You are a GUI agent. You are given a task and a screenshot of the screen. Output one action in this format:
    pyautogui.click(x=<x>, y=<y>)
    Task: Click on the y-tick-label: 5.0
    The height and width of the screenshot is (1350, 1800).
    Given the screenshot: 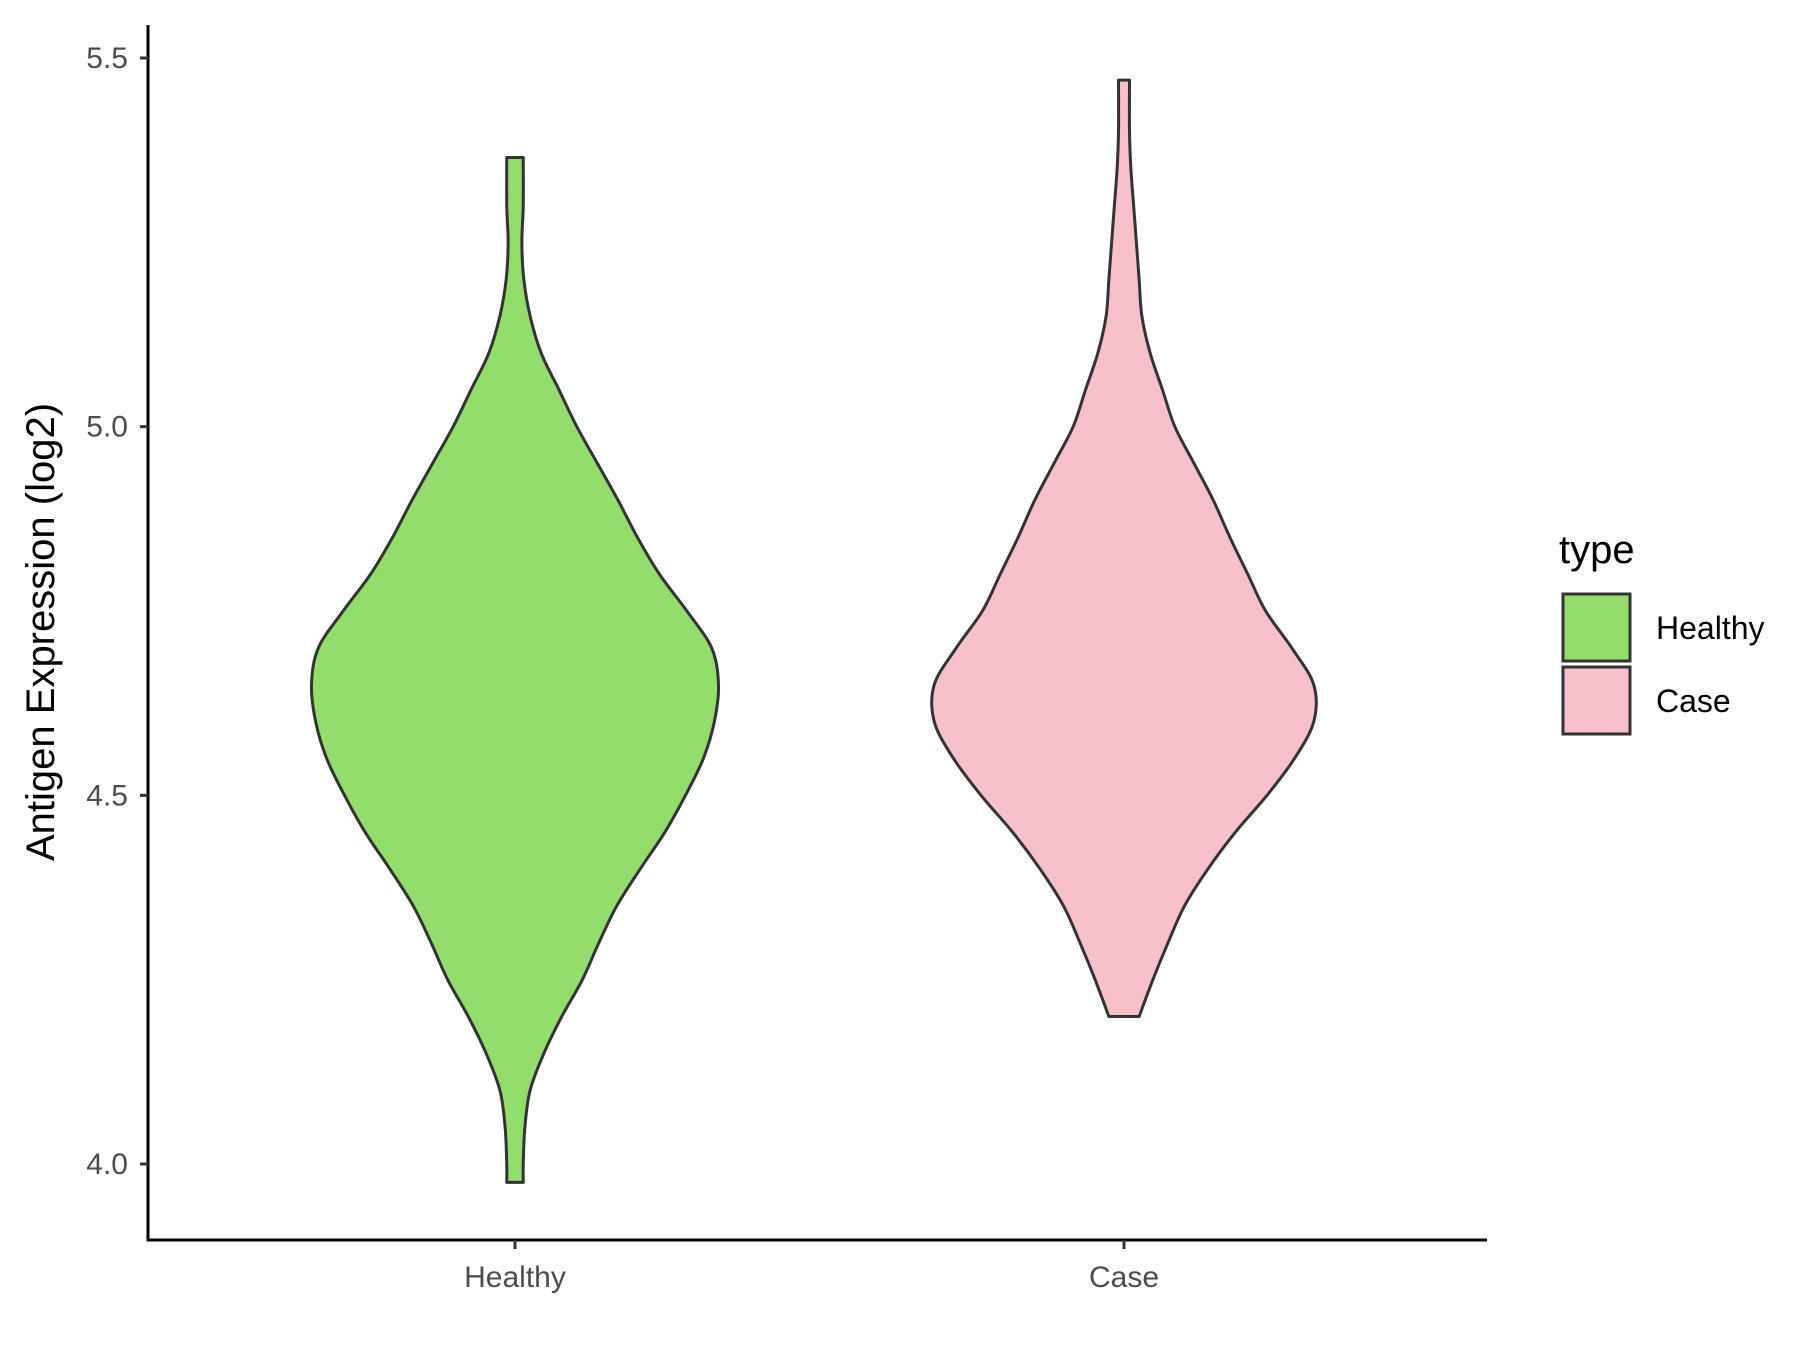 What is the action you would take?
    pyautogui.click(x=107, y=427)
    